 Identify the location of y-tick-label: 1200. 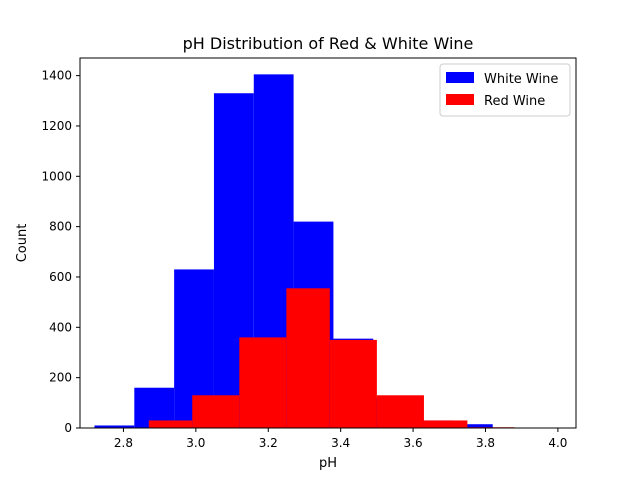
(56, 126).